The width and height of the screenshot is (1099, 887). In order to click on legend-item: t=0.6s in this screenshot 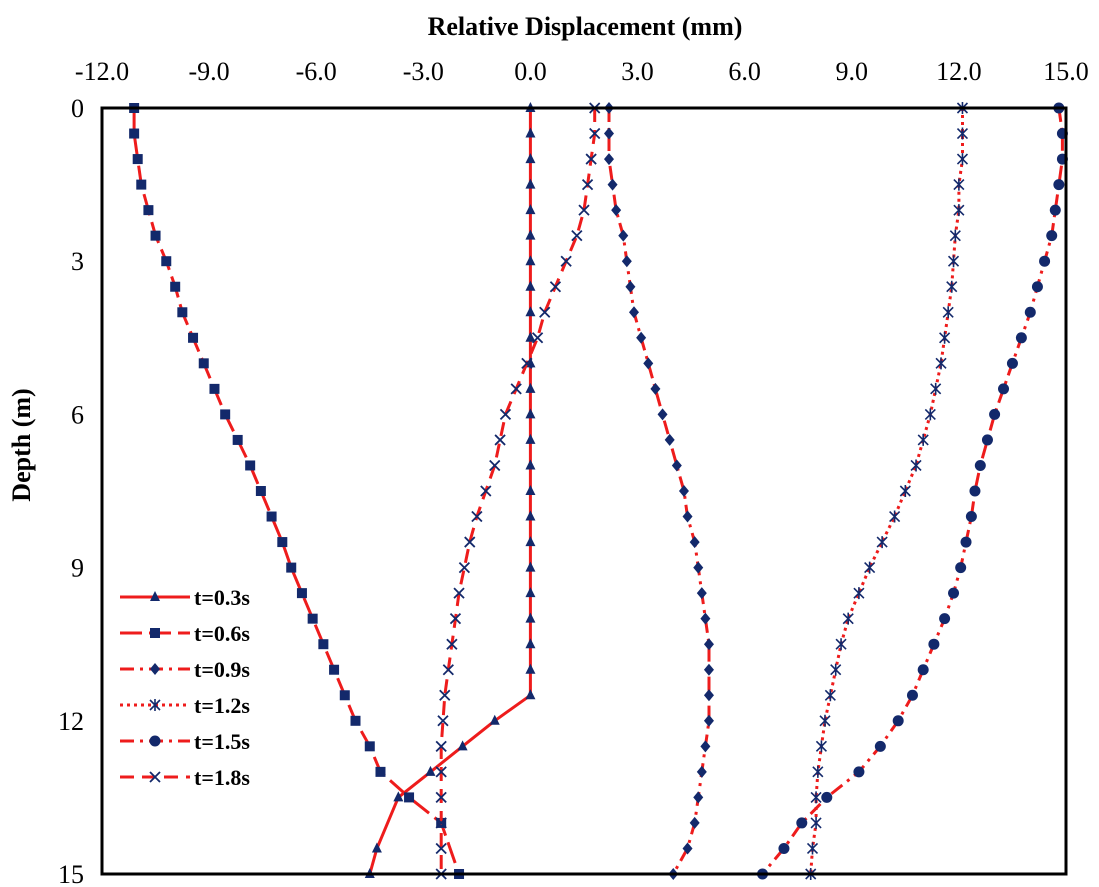, I will do `click(185, 633)`.